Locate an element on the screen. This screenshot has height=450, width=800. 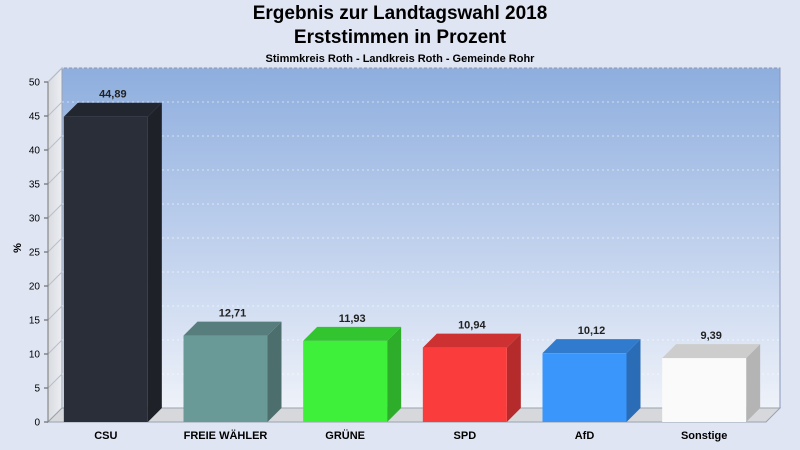
bar-freie-w-hler: 12,71 is located at coordinates (232, 365).